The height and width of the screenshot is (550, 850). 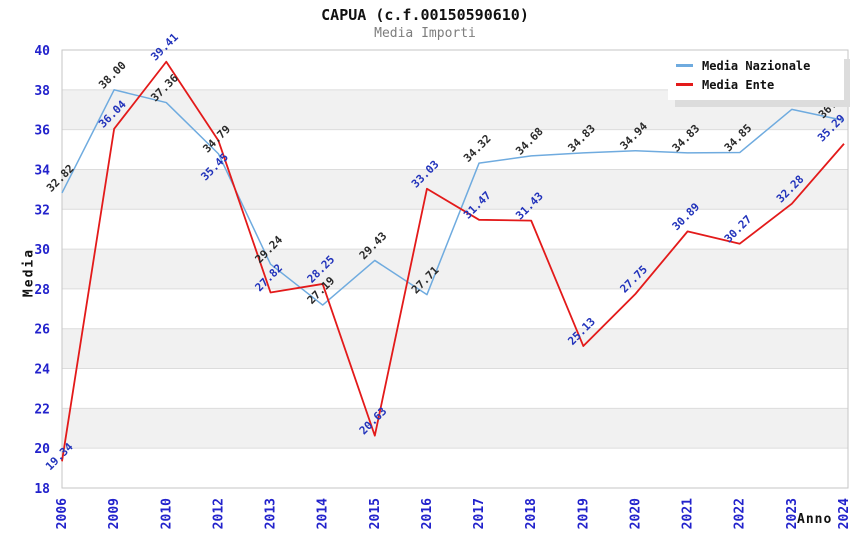 I want to click on x-tick-label: 2012, so click(x=218, y=513).